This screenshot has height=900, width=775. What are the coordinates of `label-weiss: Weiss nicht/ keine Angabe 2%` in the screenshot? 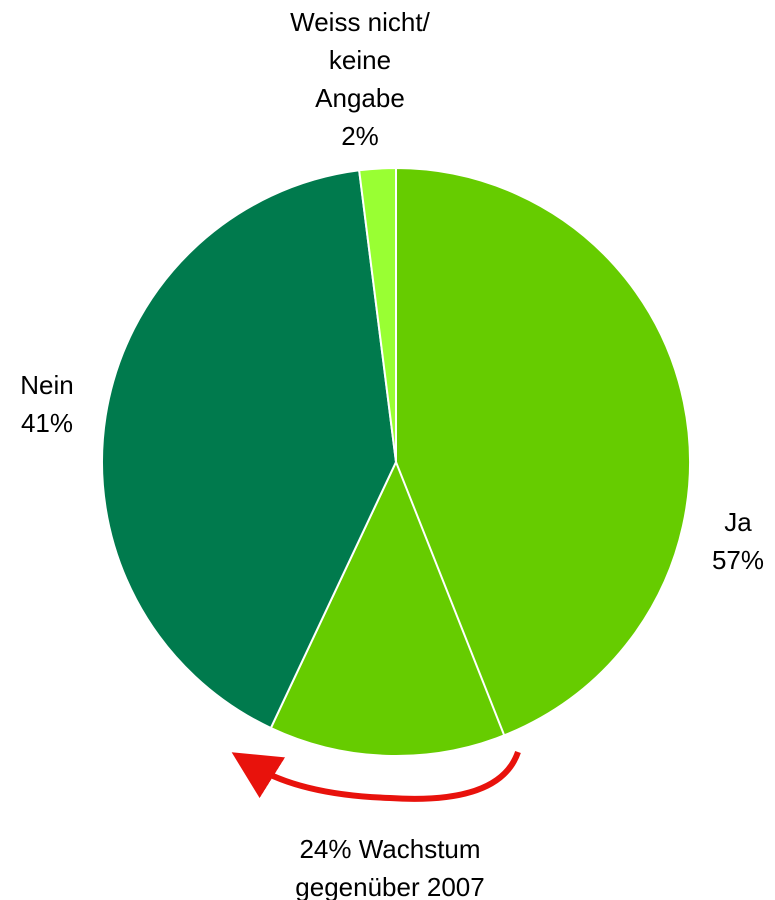 It's located at (360, 79).